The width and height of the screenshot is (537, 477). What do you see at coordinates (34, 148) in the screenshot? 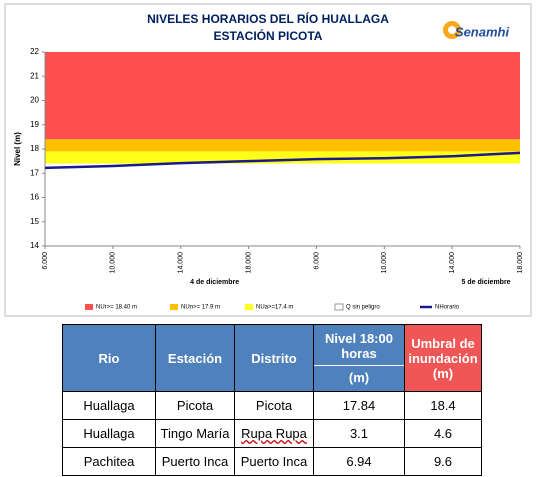
I see `y-tick-label: 18` at bounding box center [34, 148].